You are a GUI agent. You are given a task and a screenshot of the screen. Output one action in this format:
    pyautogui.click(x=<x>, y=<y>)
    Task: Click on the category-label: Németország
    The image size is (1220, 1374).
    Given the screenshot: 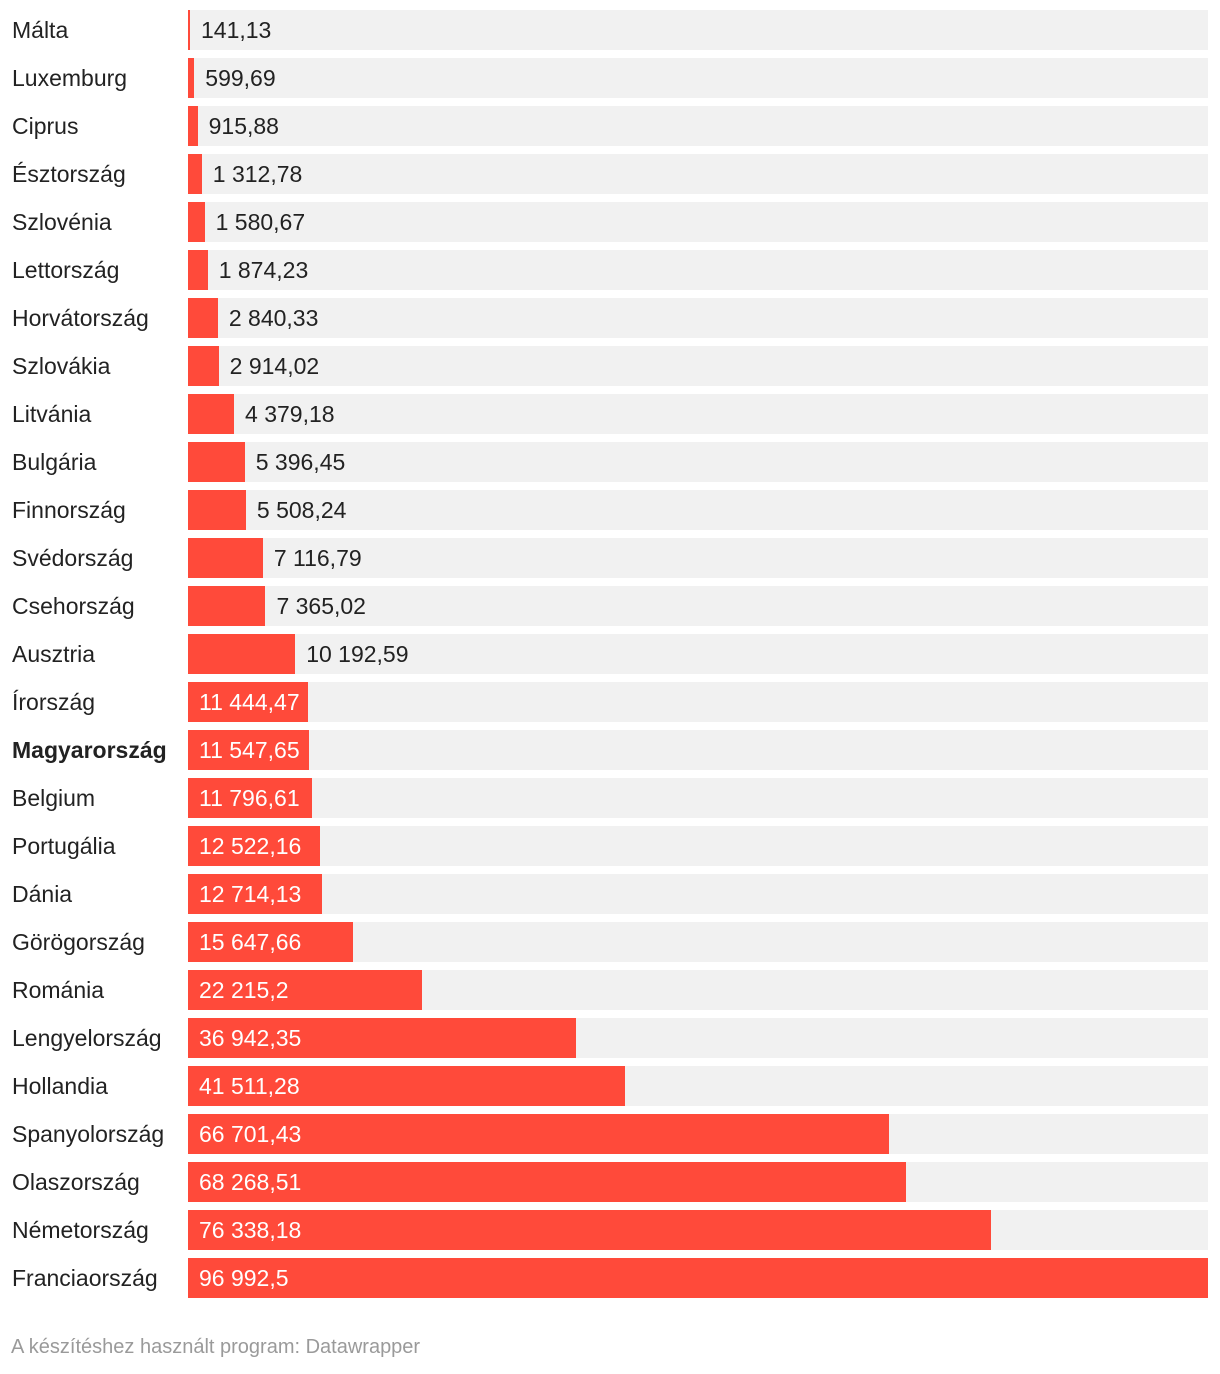 What is the action you would take?
    pyautogui.click(x=80, y=1230)
    